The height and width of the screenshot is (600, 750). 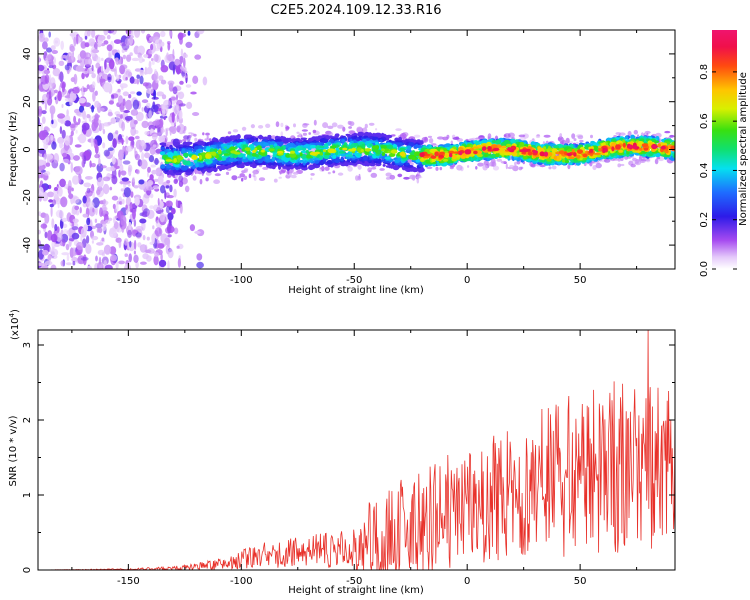 What do you see at coordinates (718, 170) in the screenshot?
I see `colorbar-ticks: 0.0 0.2 0.4 0.6 0.8` at bounding box center [718, 170].